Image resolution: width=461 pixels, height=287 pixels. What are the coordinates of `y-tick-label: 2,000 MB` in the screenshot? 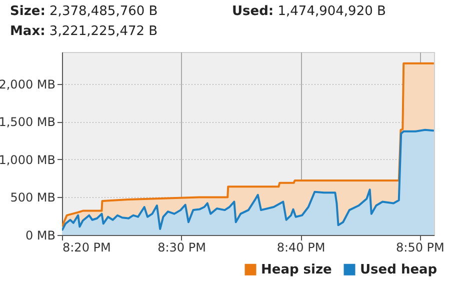 It's located at (28, 84).